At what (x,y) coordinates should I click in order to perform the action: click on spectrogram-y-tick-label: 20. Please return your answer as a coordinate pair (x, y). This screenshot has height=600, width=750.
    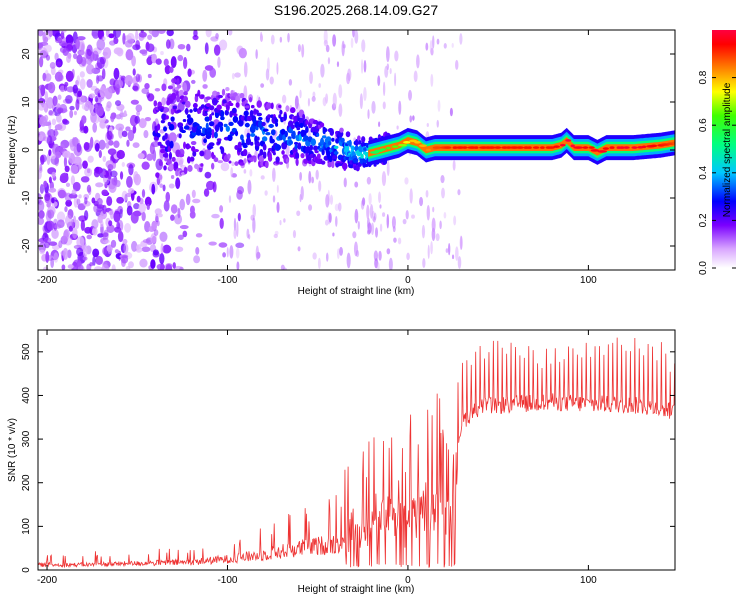
    Looking at the image, I should click on (26, 54).